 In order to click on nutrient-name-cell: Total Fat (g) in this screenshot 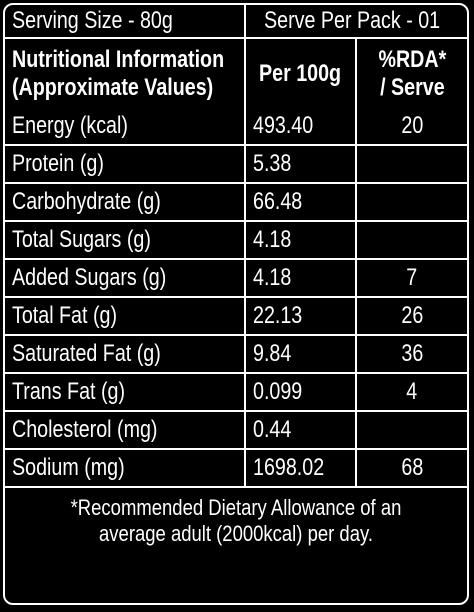, I will do `click(125, 316)`.